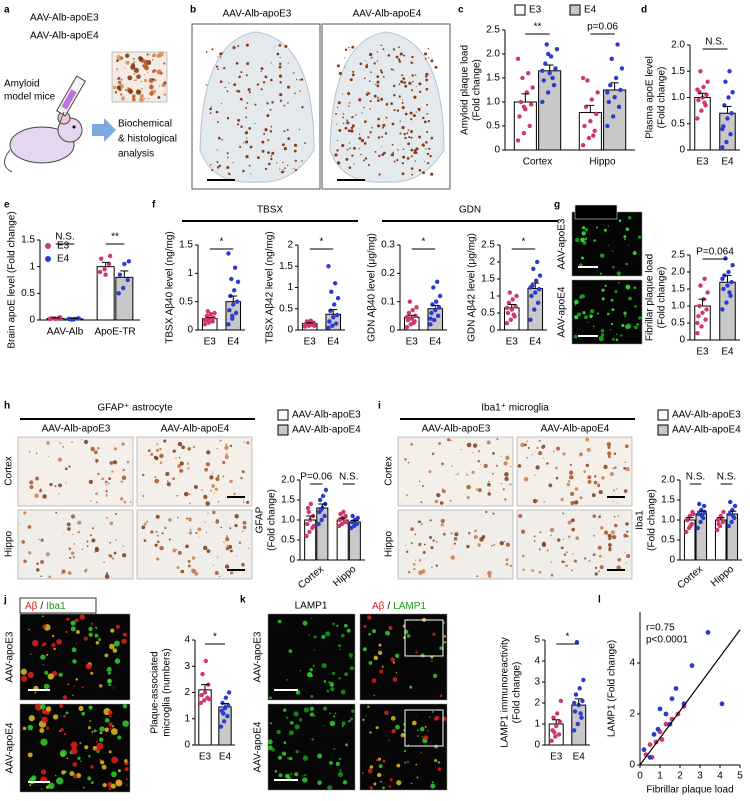  I want to click on y-tick-label: 0.5, so click(678, 323).